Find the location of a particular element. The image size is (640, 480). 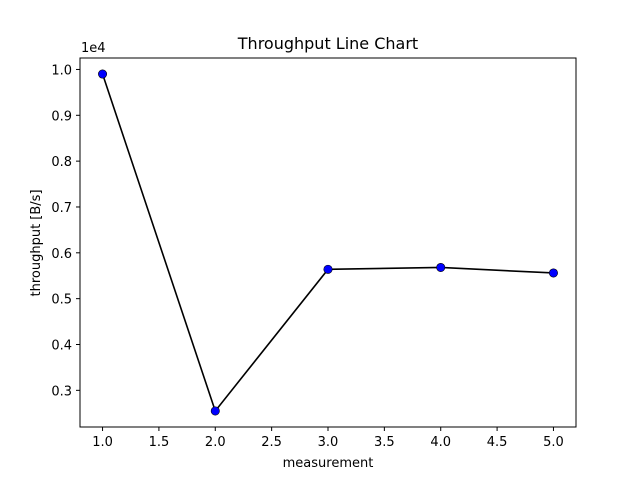

y-tick-label: 0.3 is located at coordinates (61, 391).